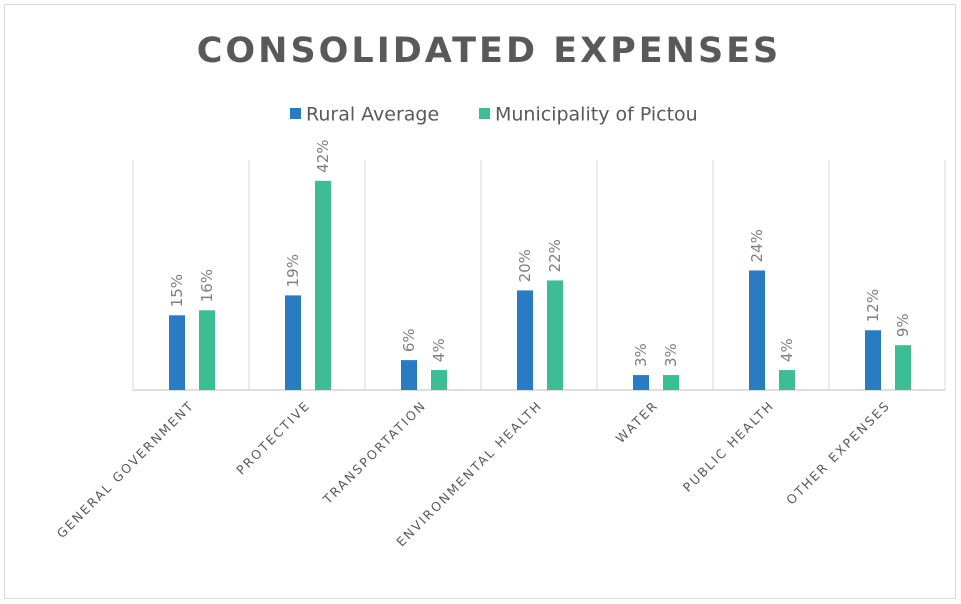  I want to click on data-label: 12%, so click(873, 305).